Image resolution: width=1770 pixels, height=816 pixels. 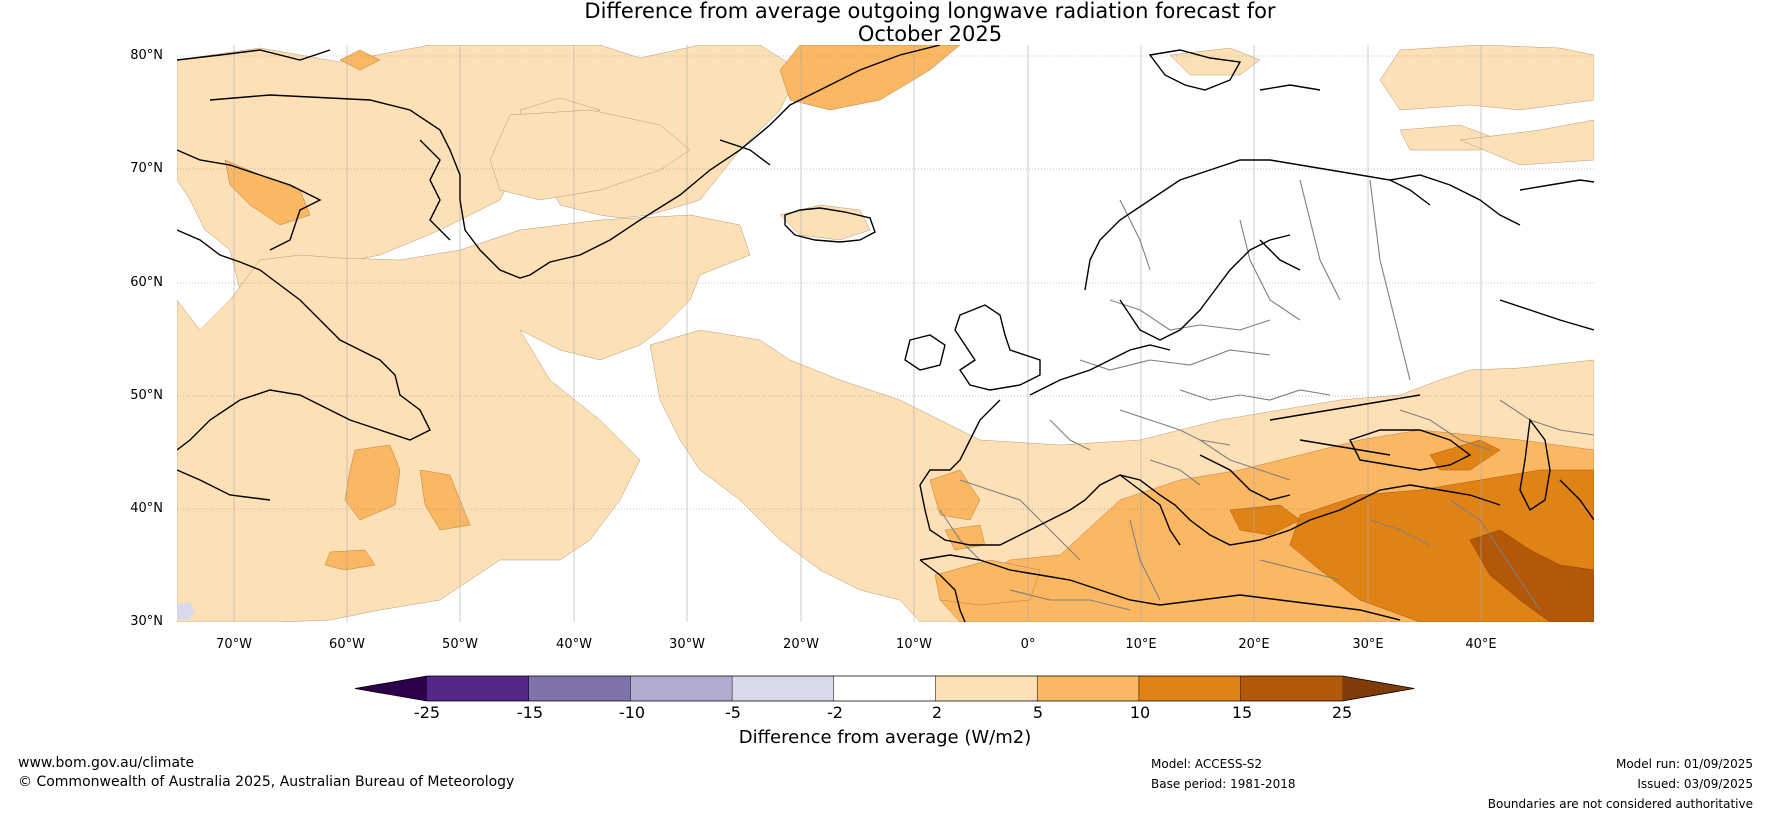 I want to click on lon-tick-50w: 50°W, so click(x=460, y=644).